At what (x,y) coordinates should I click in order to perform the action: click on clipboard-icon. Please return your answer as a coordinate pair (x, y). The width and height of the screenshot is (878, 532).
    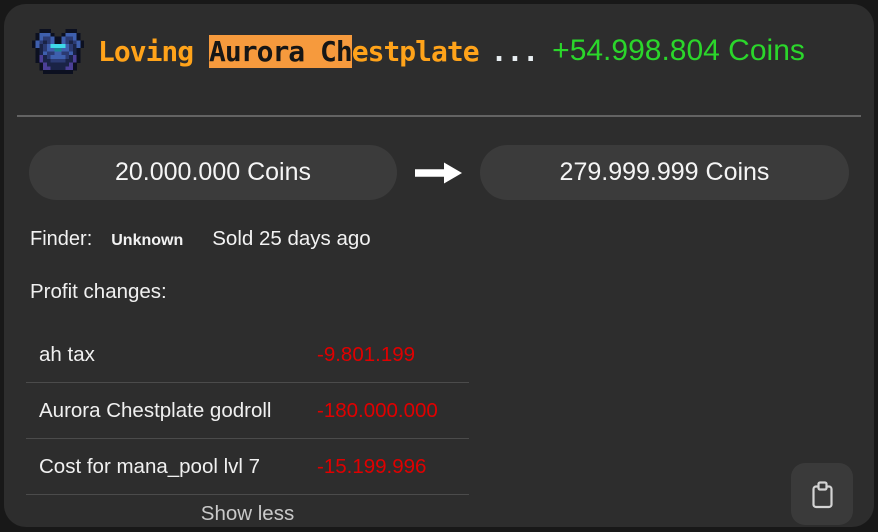
    Looking at the image, I should click on (822, 494).